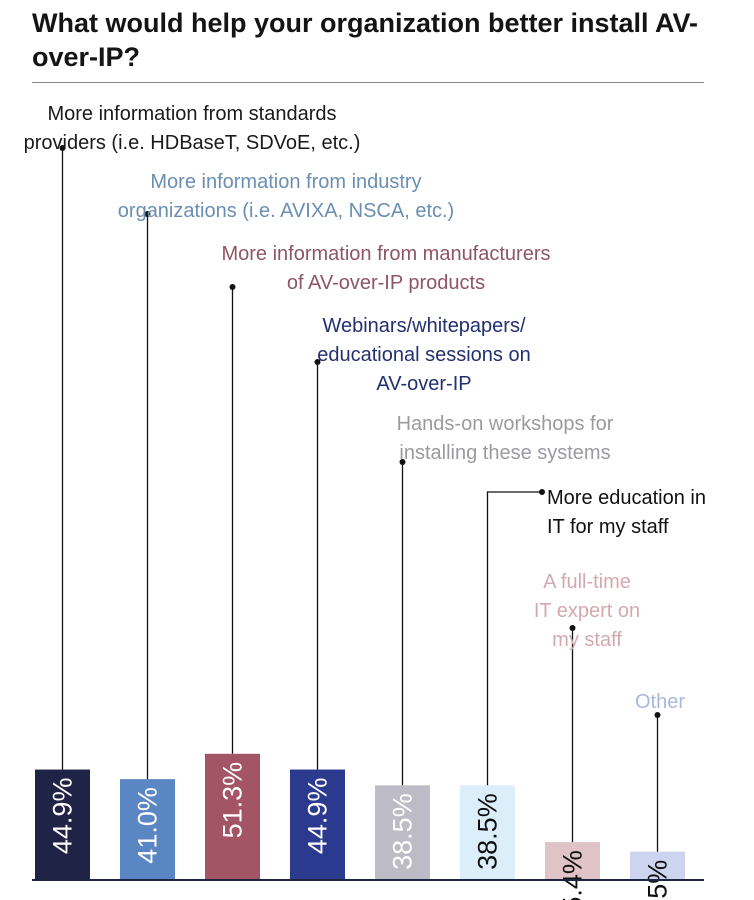  Describe the element at coordinates (505, 424) in the screenshot. I see `category-label-5-line-1: Hands-on workshops for` at that location.